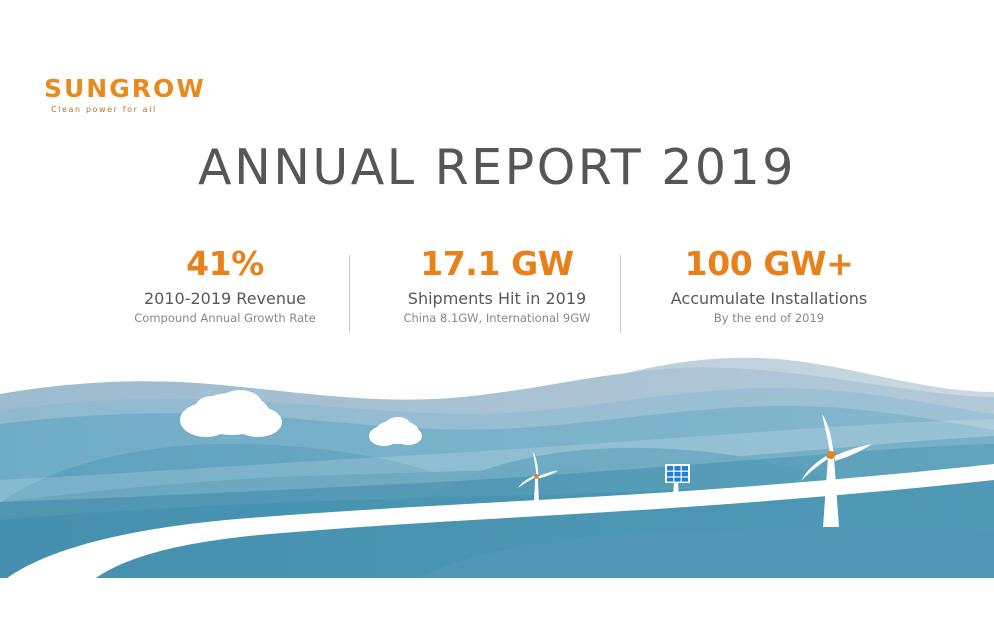 The width and height of the screenshot is (994, 640). What do you see at coordinates (538, 483) in the screenshot?
I see `wind-turbine-small` at bounding box center [538, 483].